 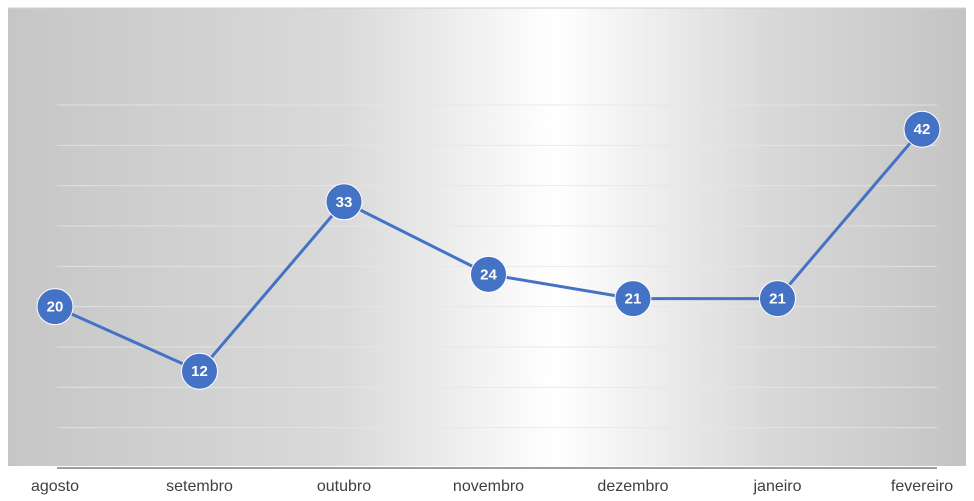 I want to click on data-label: 20, so click(x=55, y=307).